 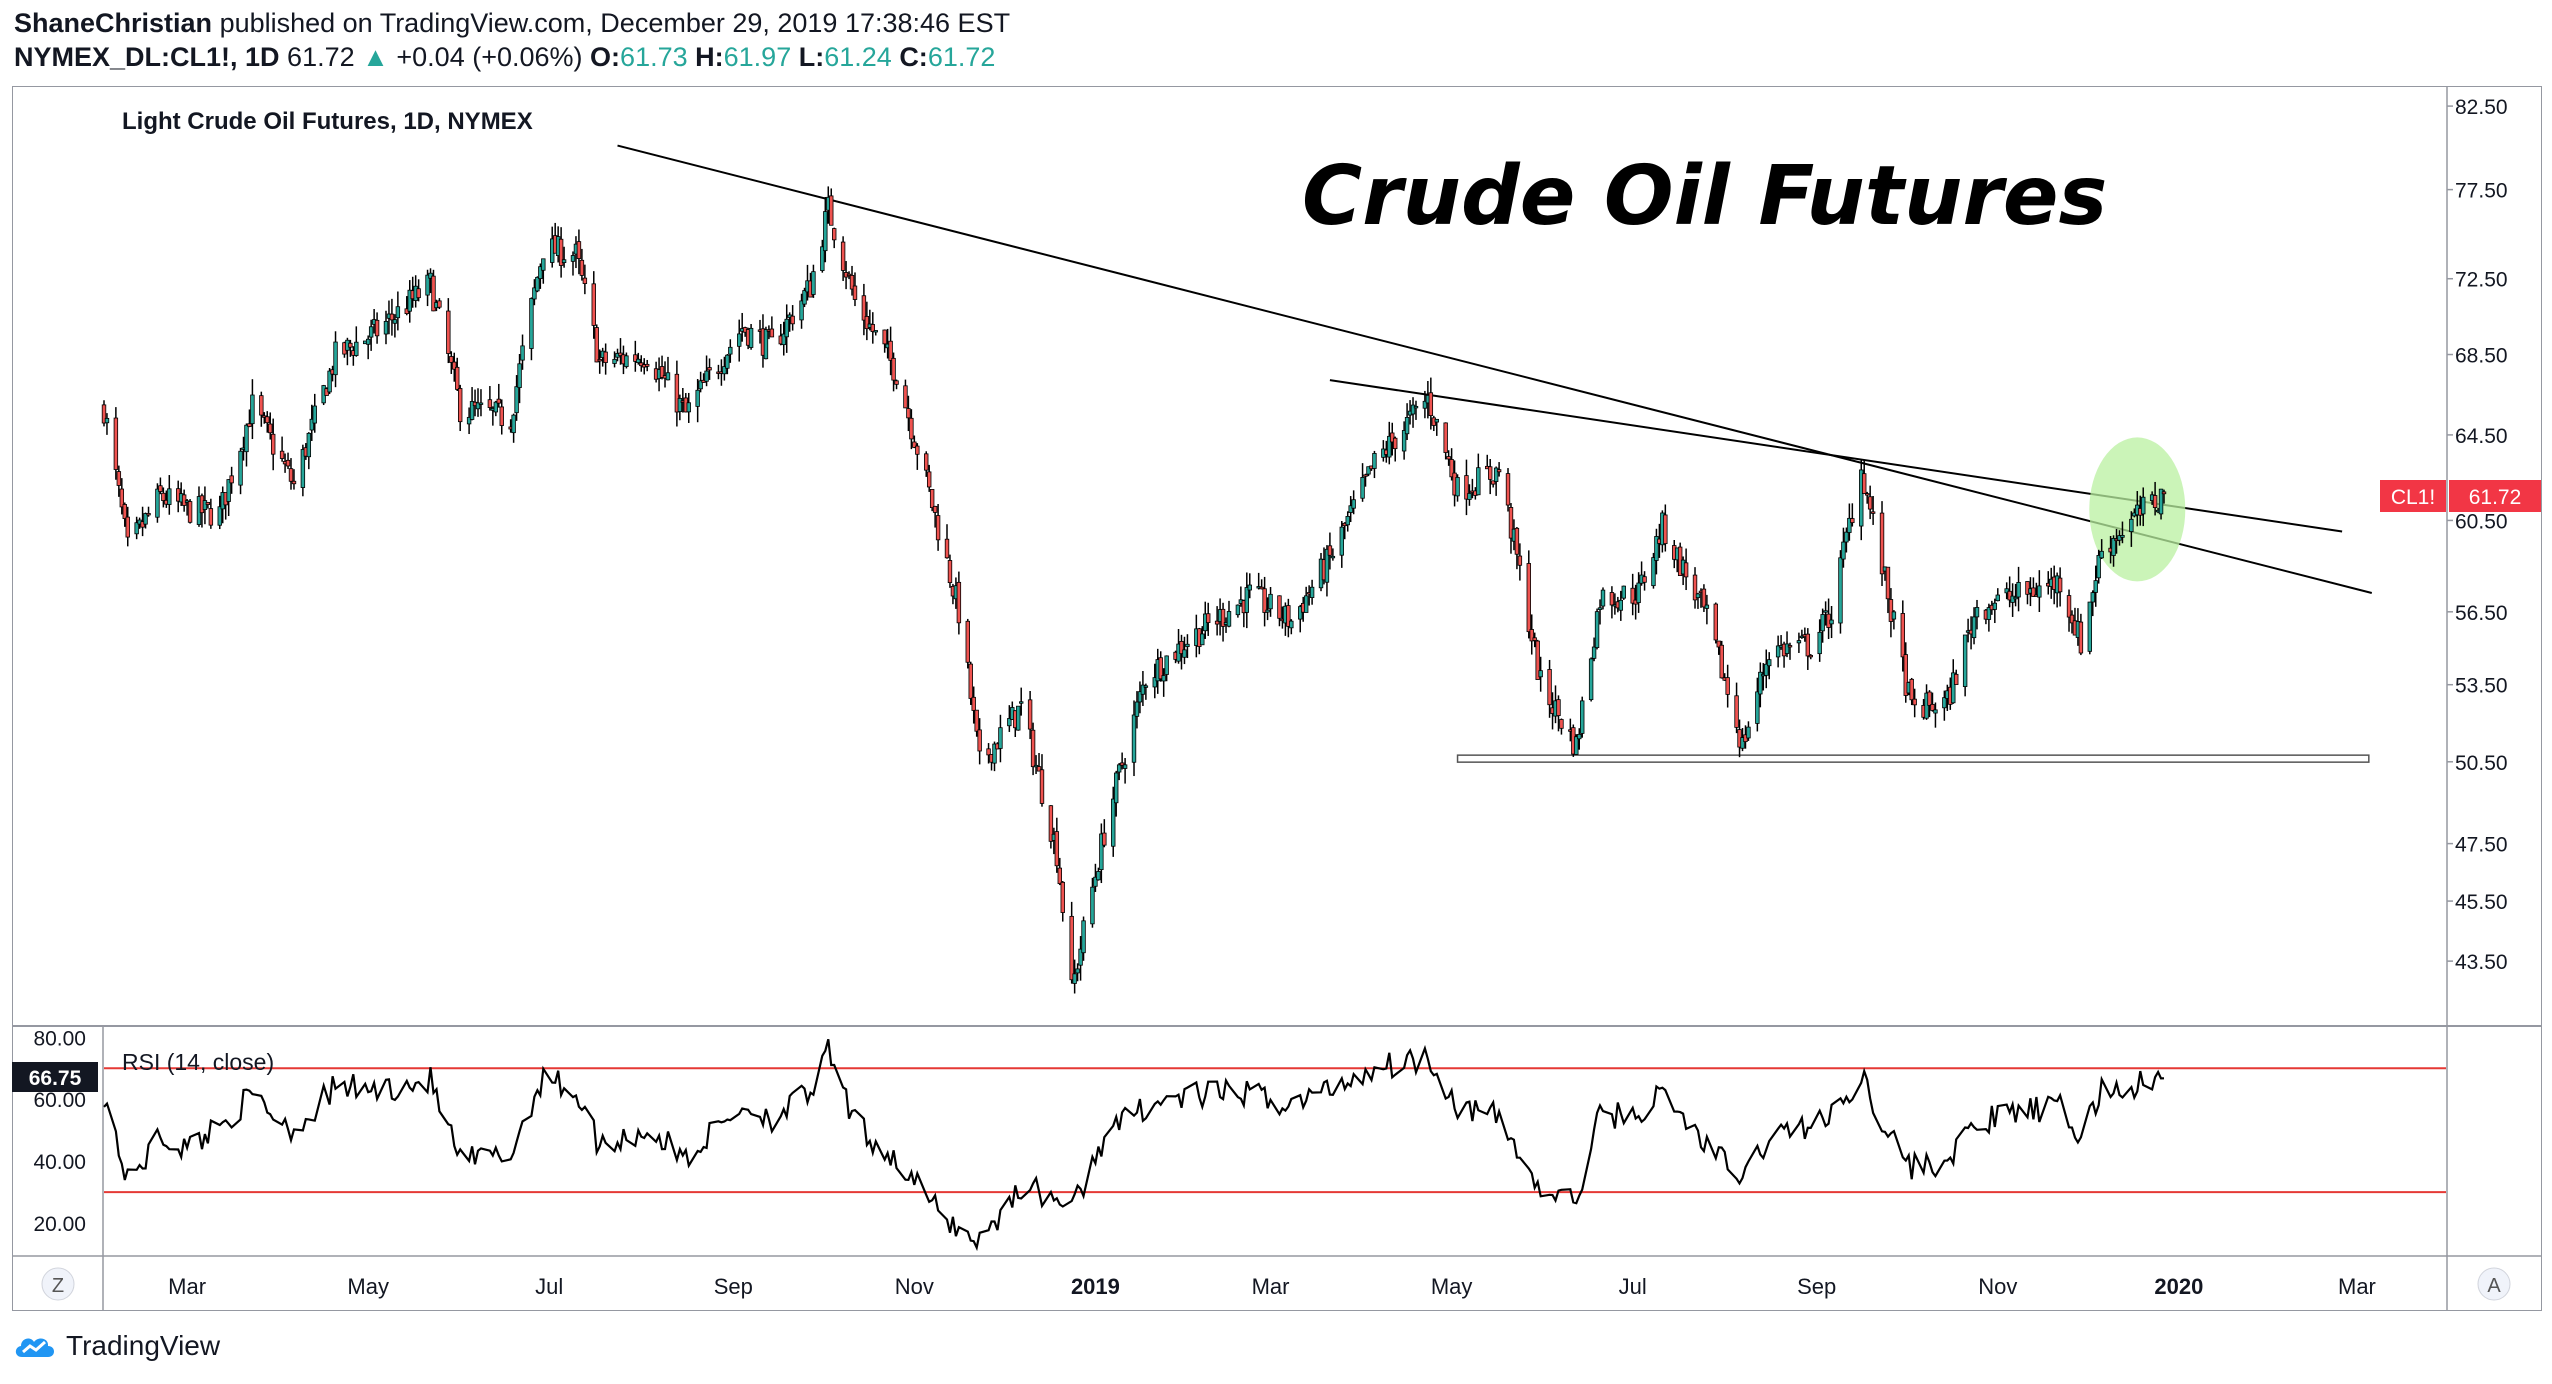 What do you see at coordinates (1913, 758) in the screenshot?
I see `support-zone` at bounding box center [1913, 758].